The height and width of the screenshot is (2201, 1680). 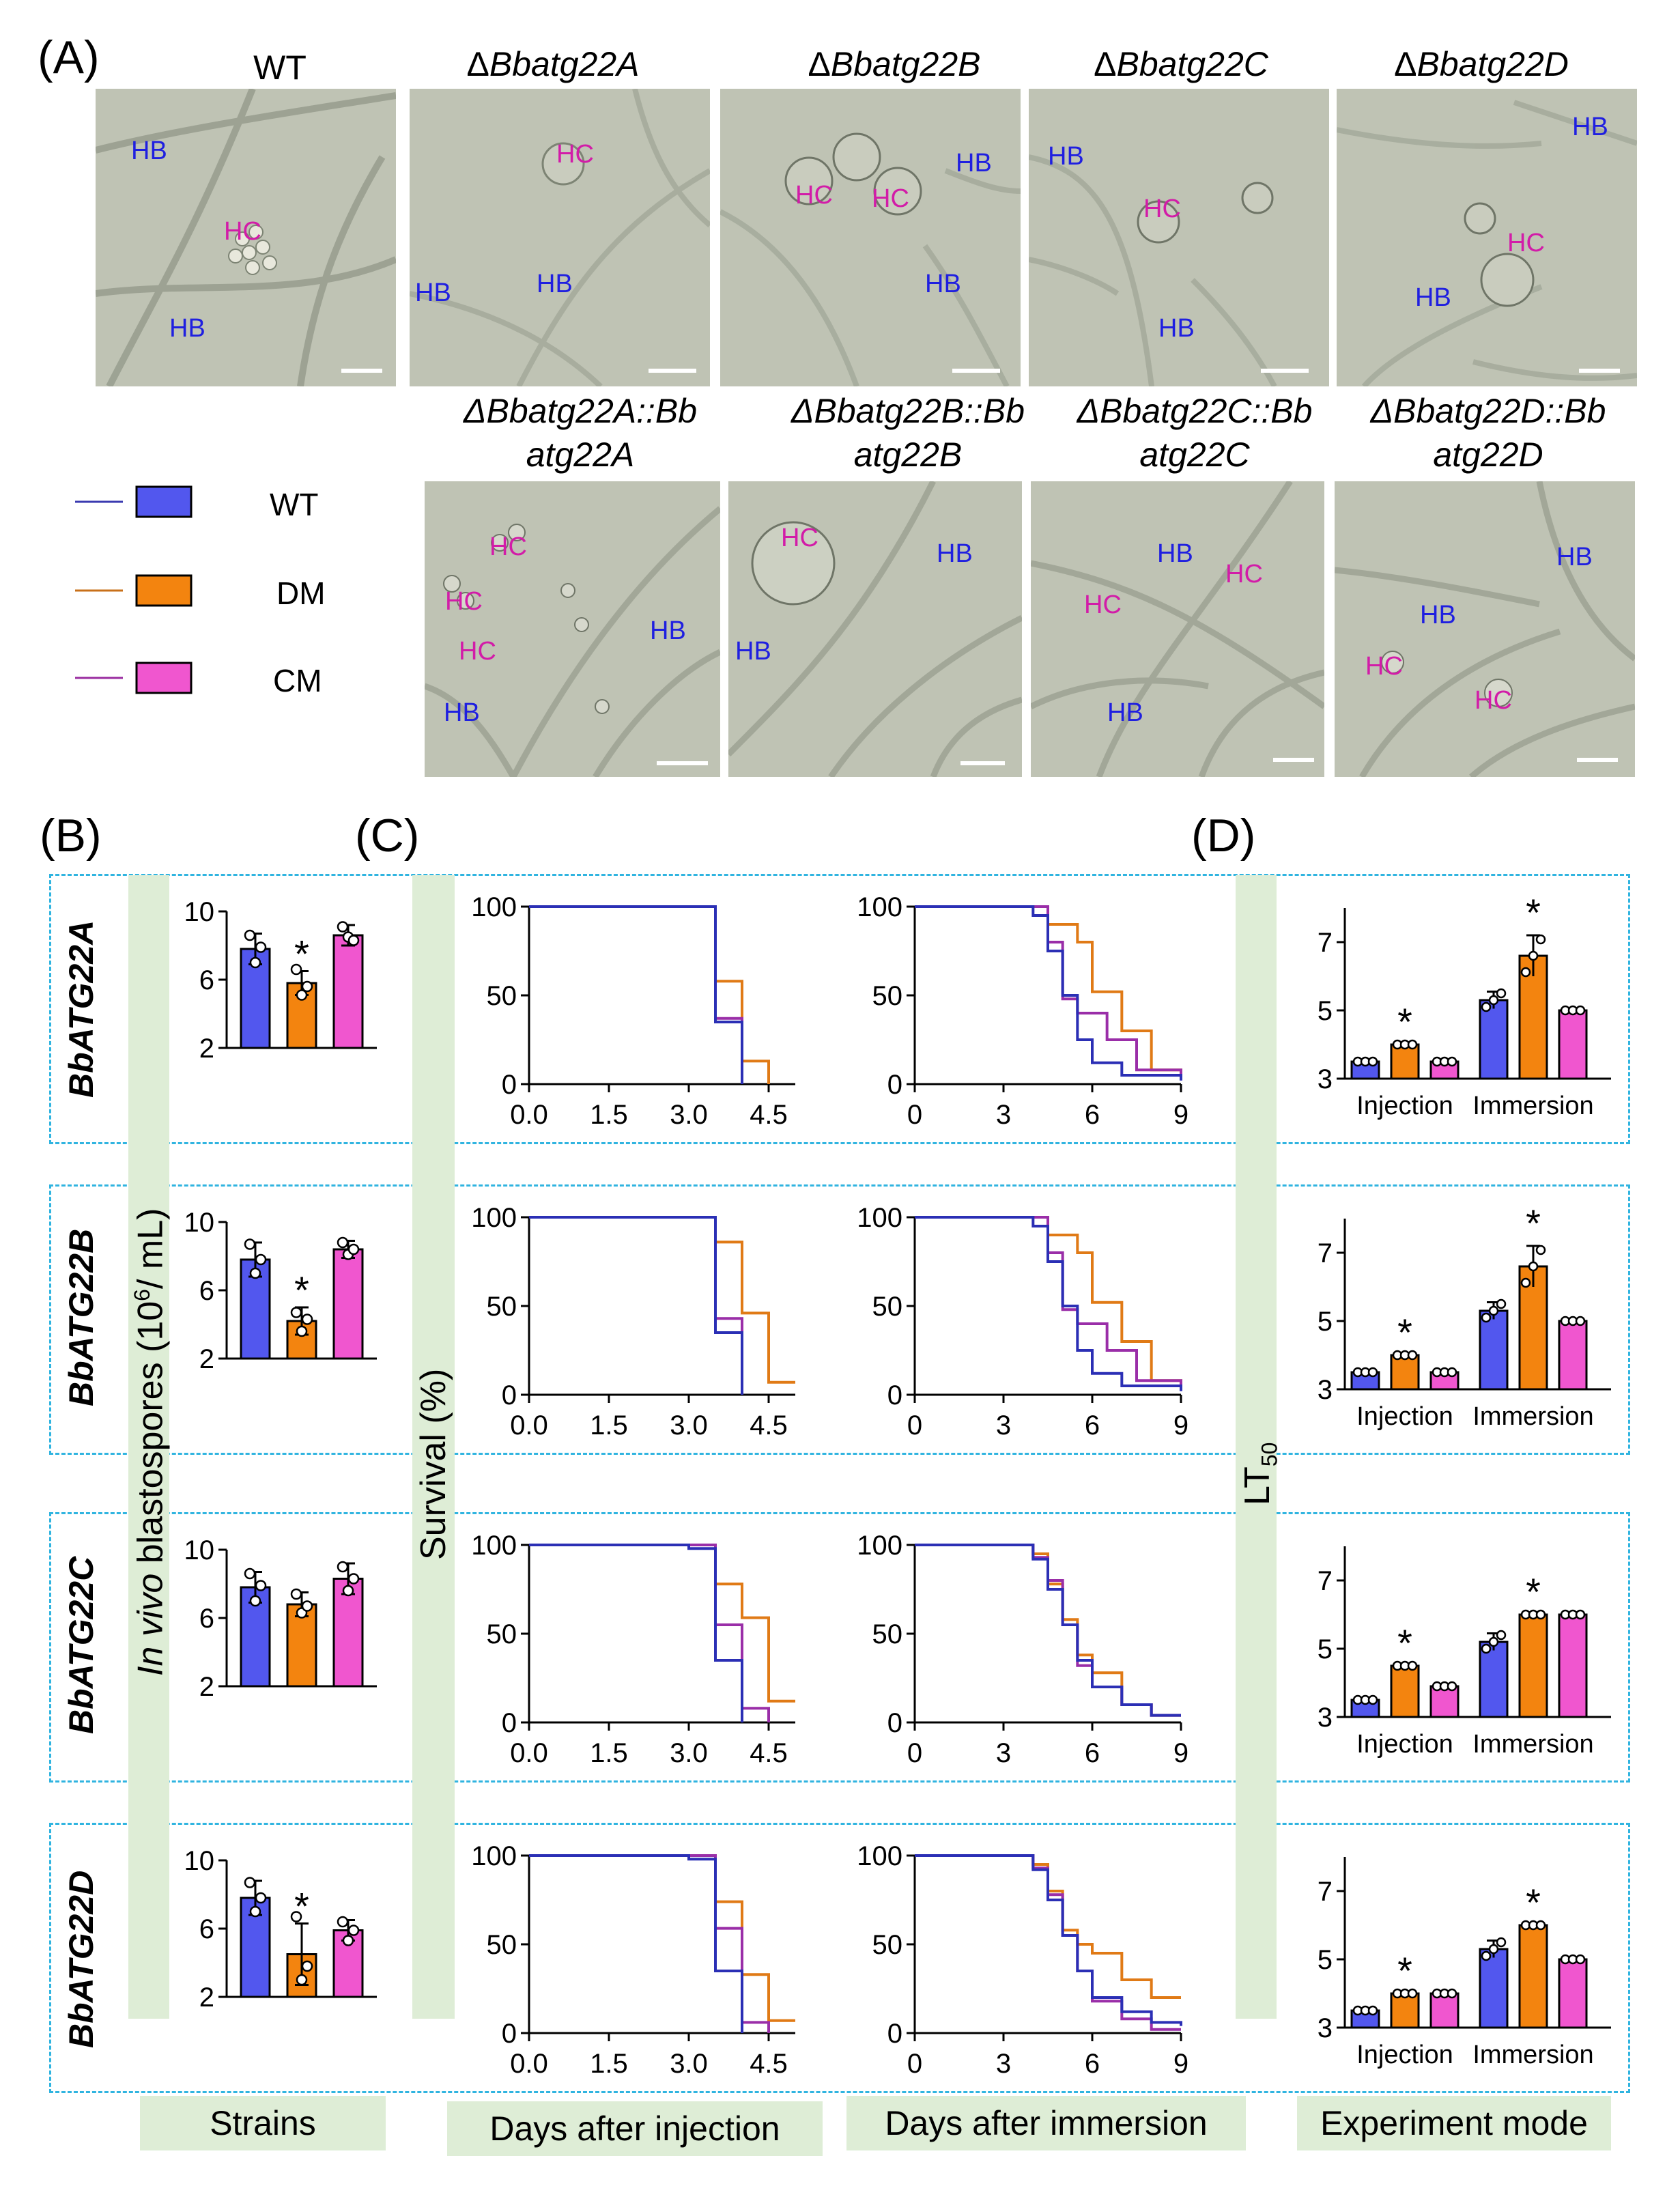 I want to click on row-box-b, so click(x=839, y=1319).